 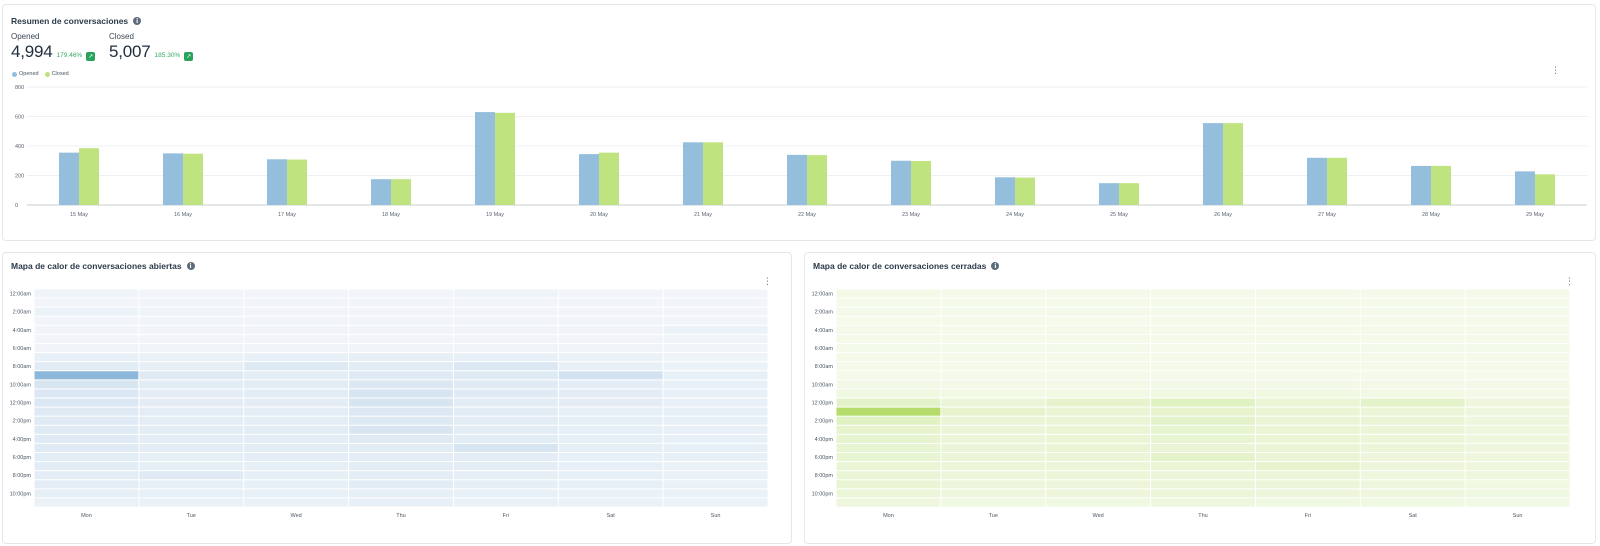 What do you see at coordinates (16, 206) in the screenshot?
I see `y-tick-label: 0` at bounding box center [16, 206].